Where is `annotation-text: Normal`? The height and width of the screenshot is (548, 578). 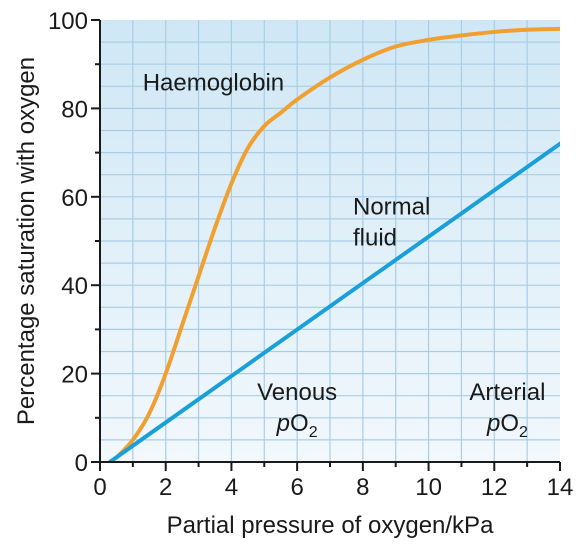 annotation-text: Normal is located at coordinates (391, 206).